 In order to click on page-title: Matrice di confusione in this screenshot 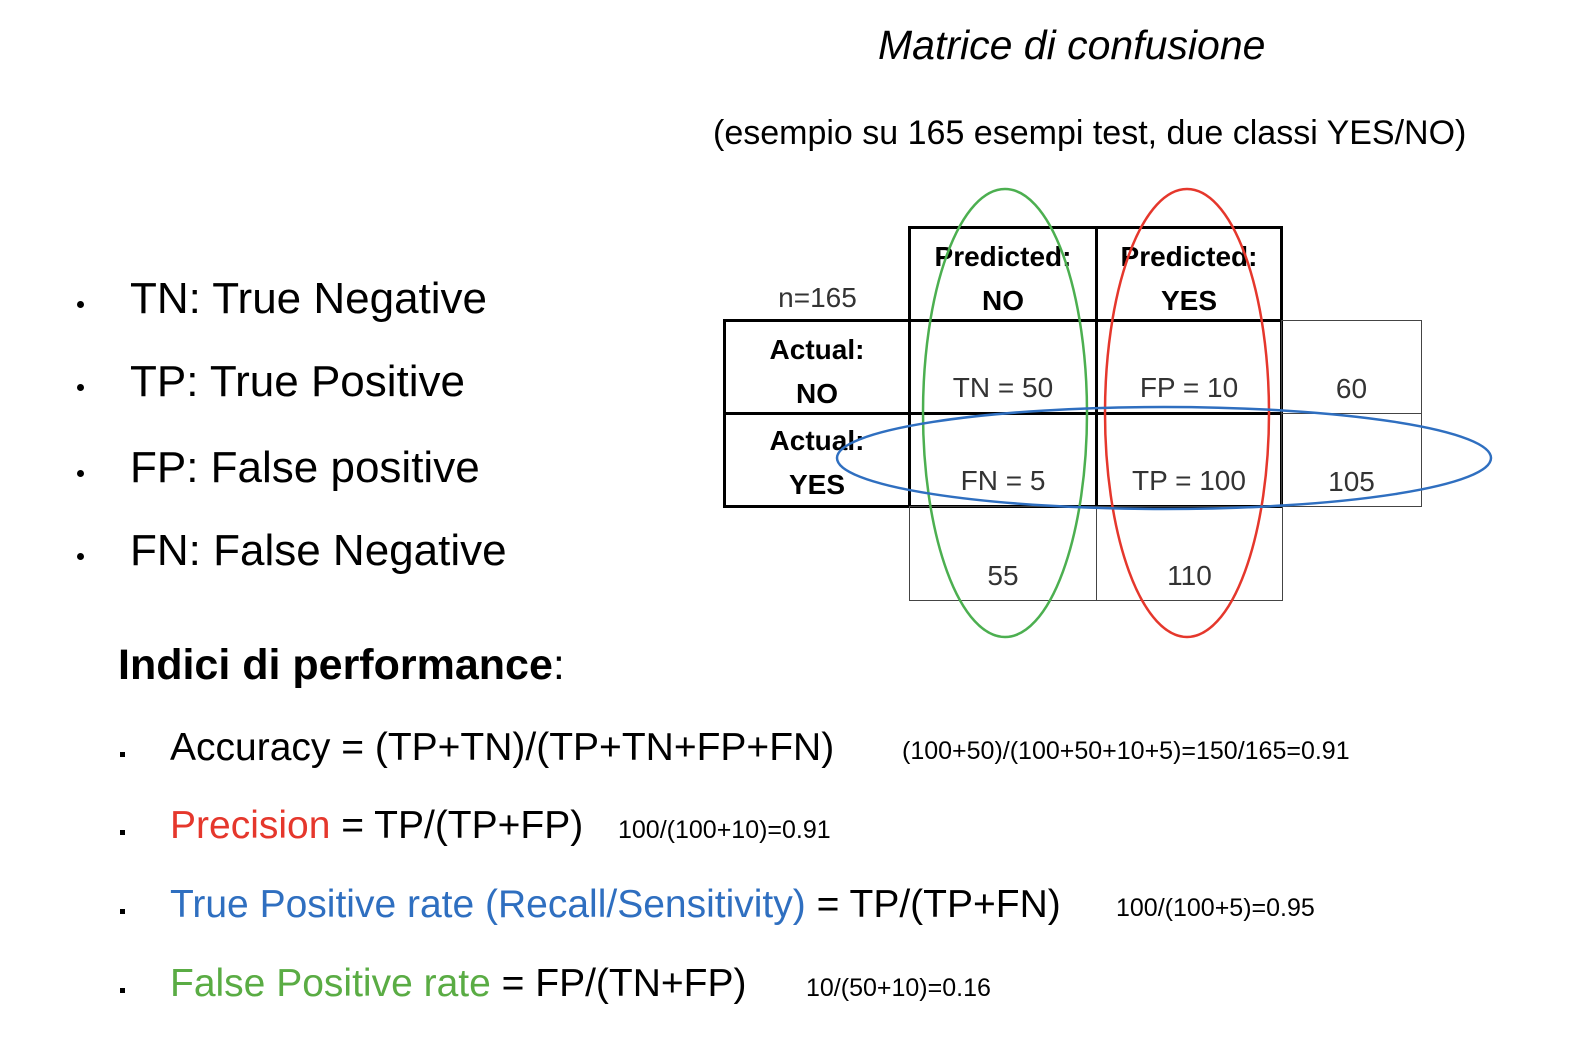, I will do `click(1072, 45)`.